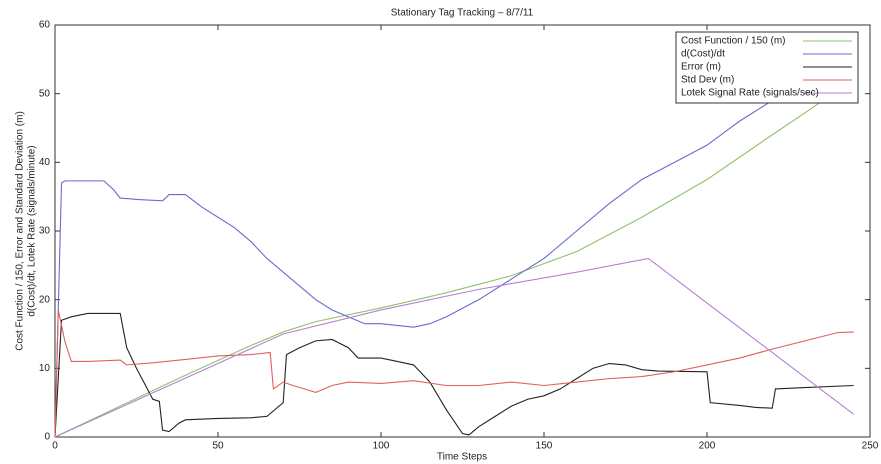 This screenshot has width=881, height=464. I want to click on legend-label: Std Dev (m), so click(707, 80).